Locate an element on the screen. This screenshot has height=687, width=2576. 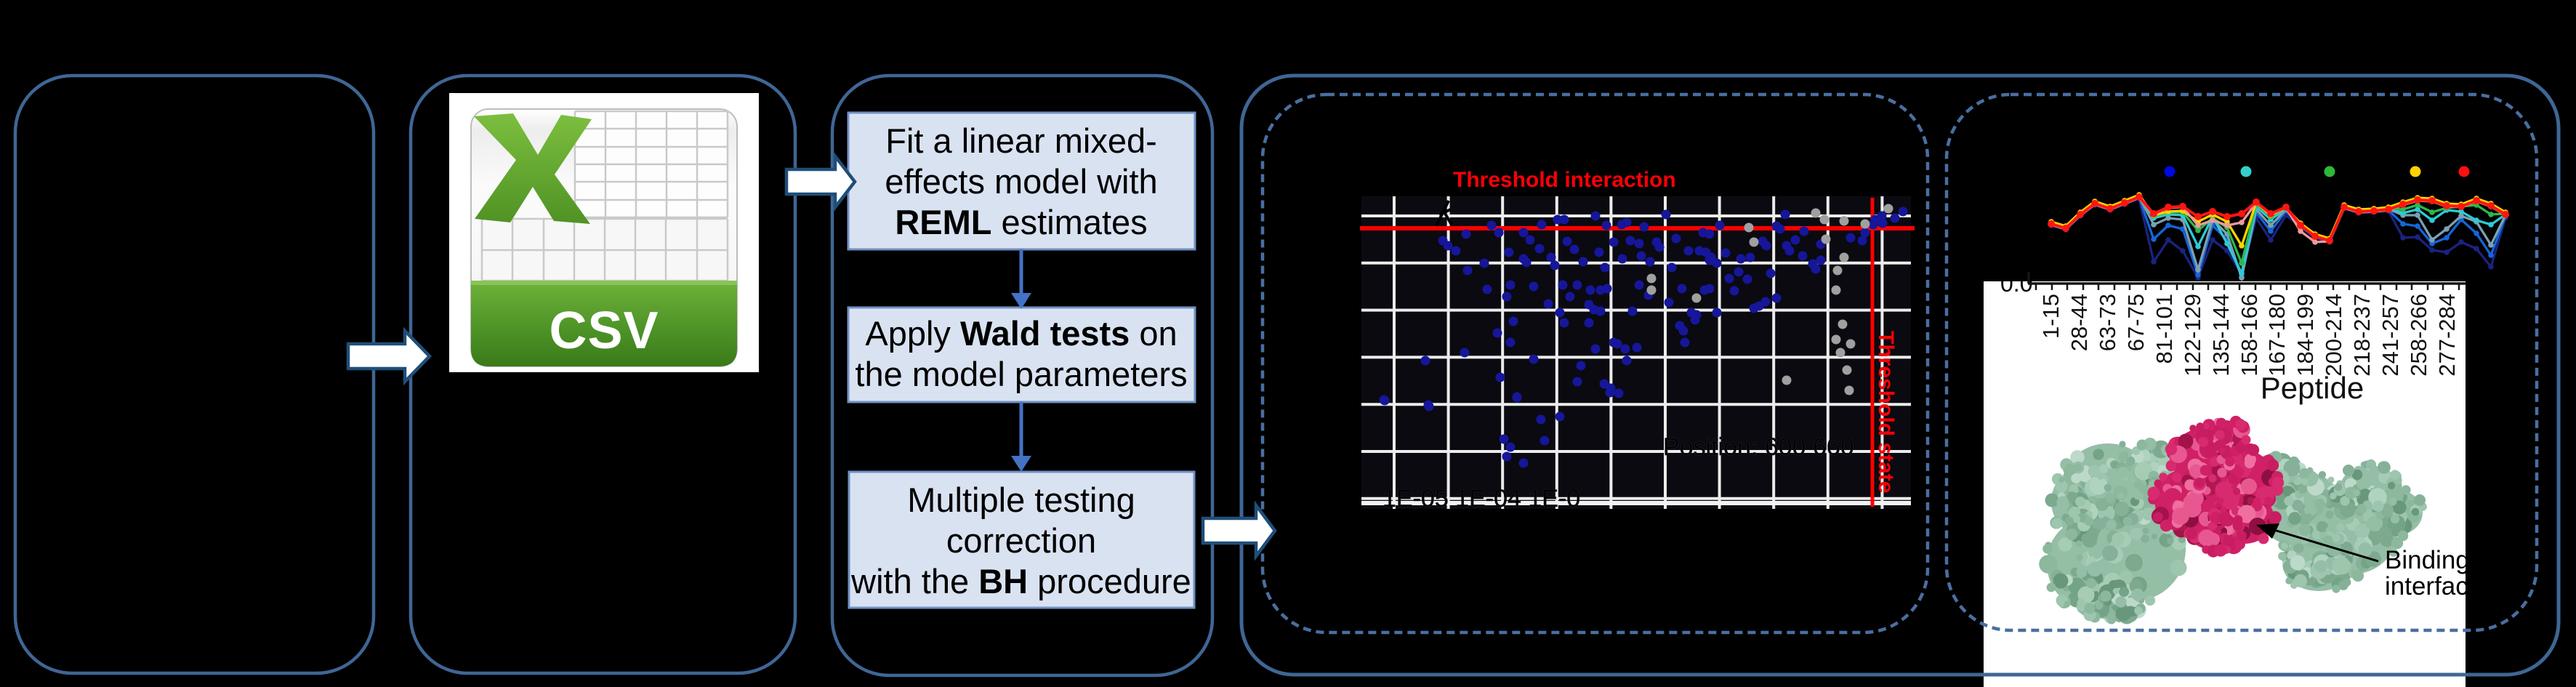
svg-text: 184-199 is located at coordinates (2305, 335).